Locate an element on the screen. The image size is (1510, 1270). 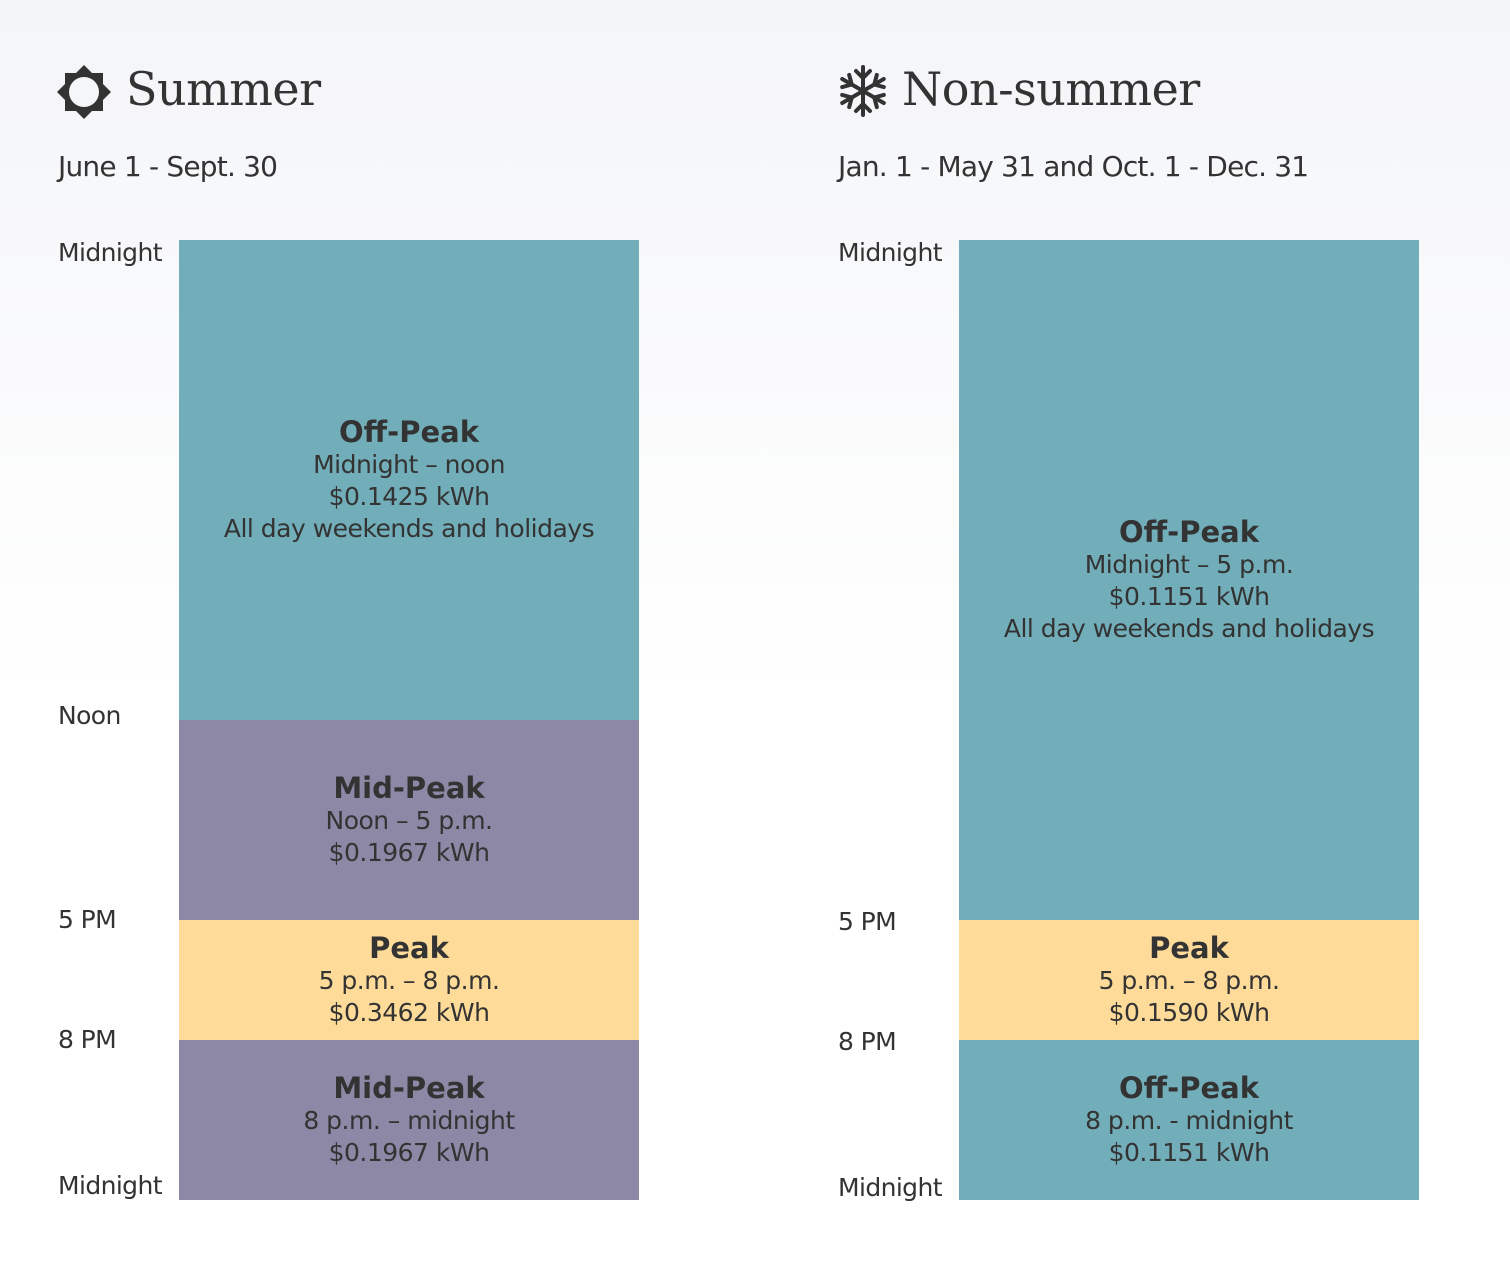
time-label: Noon is located at coordinates (89, 715).